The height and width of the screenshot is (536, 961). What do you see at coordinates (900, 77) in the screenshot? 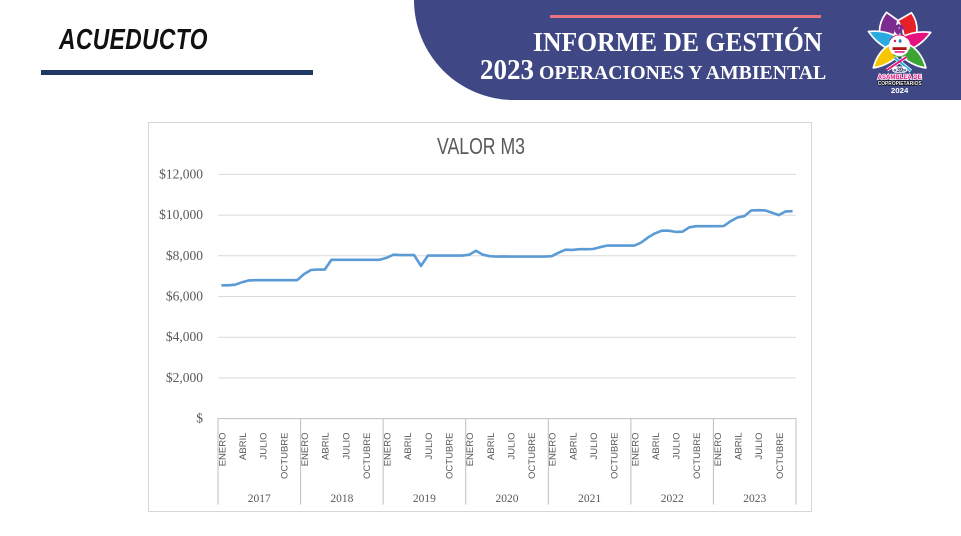
I see `svg-text: ASAMBLEA DE` at bounding box center [900, 77].